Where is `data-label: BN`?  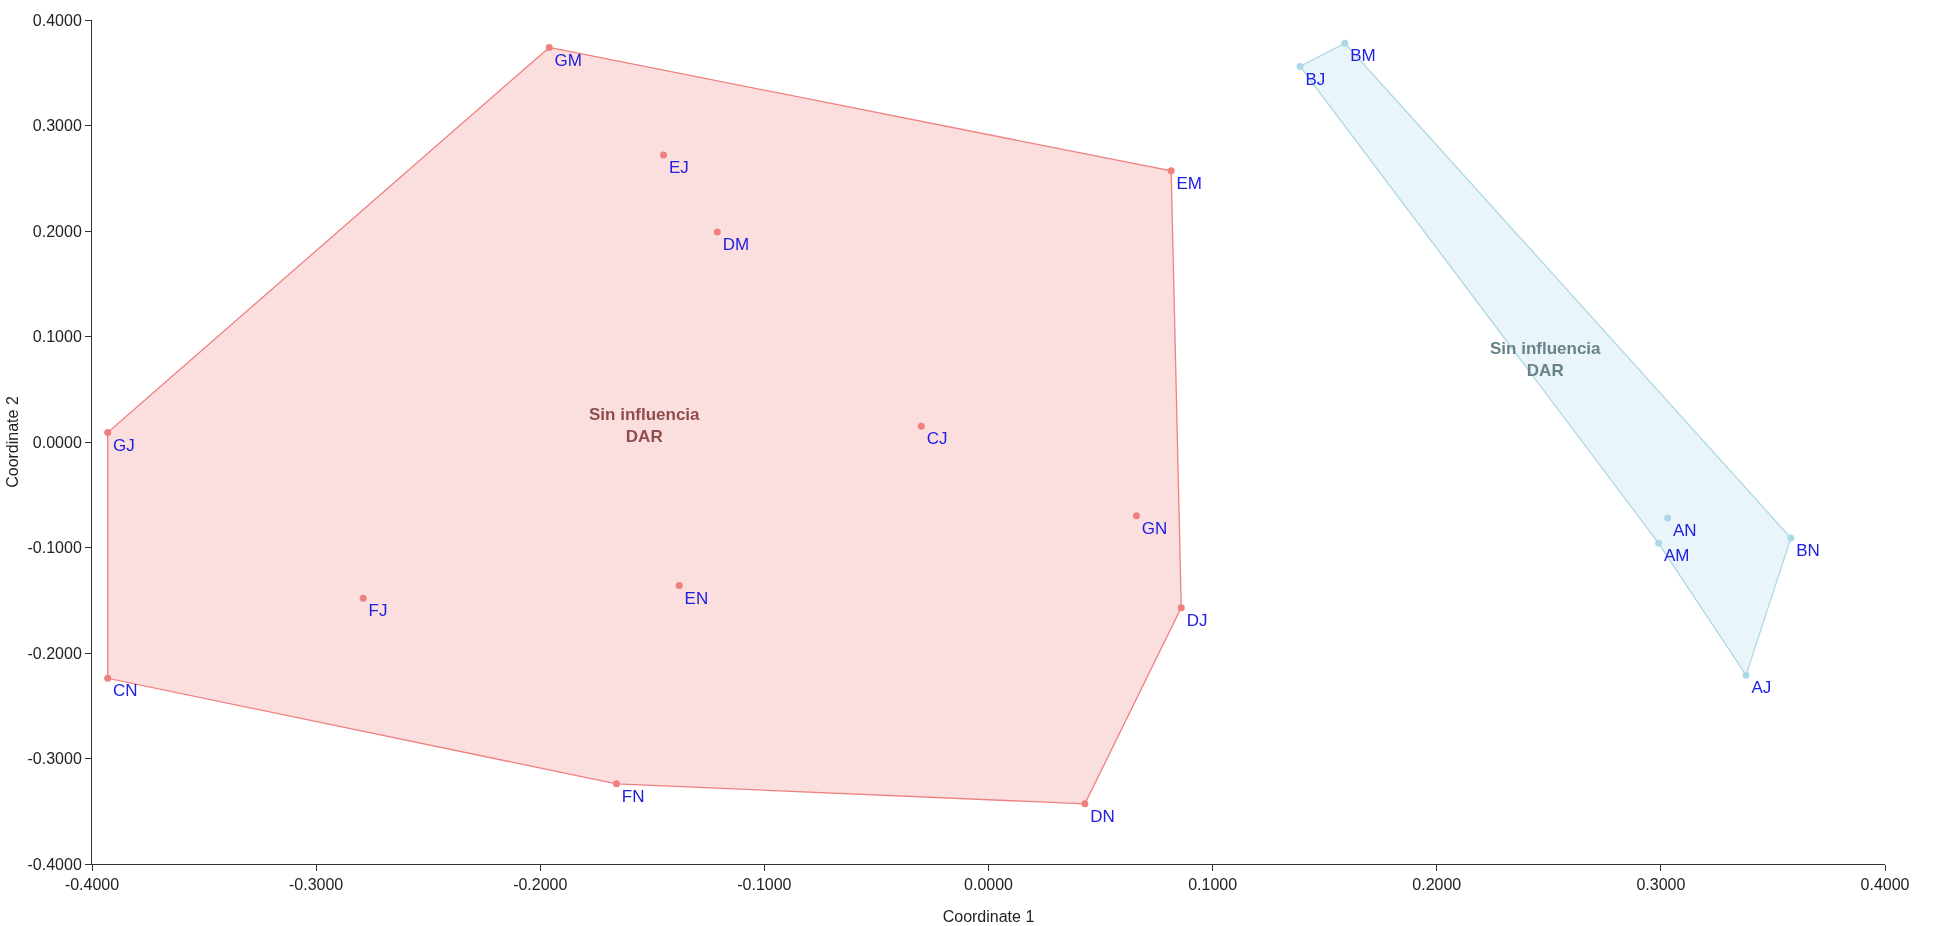
data-label: BN is located at coordinates (1808, 551).